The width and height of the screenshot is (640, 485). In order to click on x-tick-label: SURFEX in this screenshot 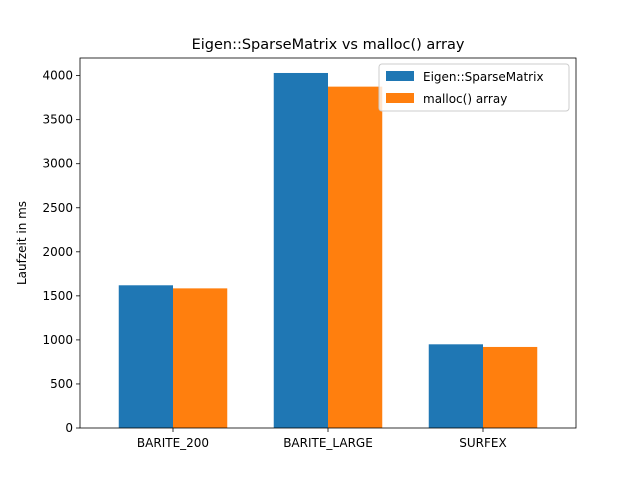, I will do `click(482, 443)`.